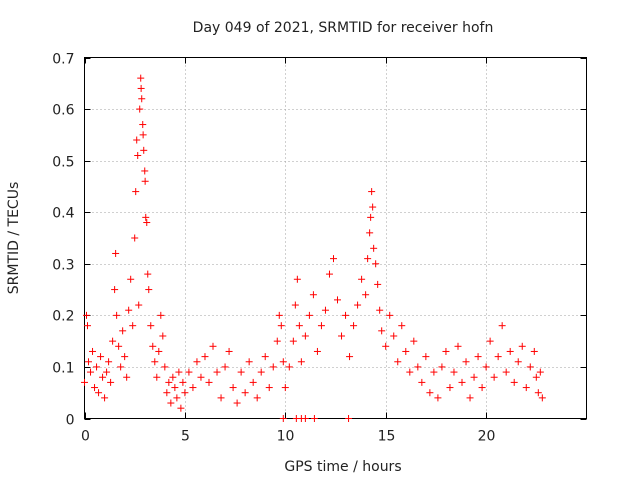 The width and height of the screenshot is (640, 480). What do you see at coordinates (63, 317) in the screenshot?
I see `y-tick-label: 0.2` at bounding box center [63, 317].